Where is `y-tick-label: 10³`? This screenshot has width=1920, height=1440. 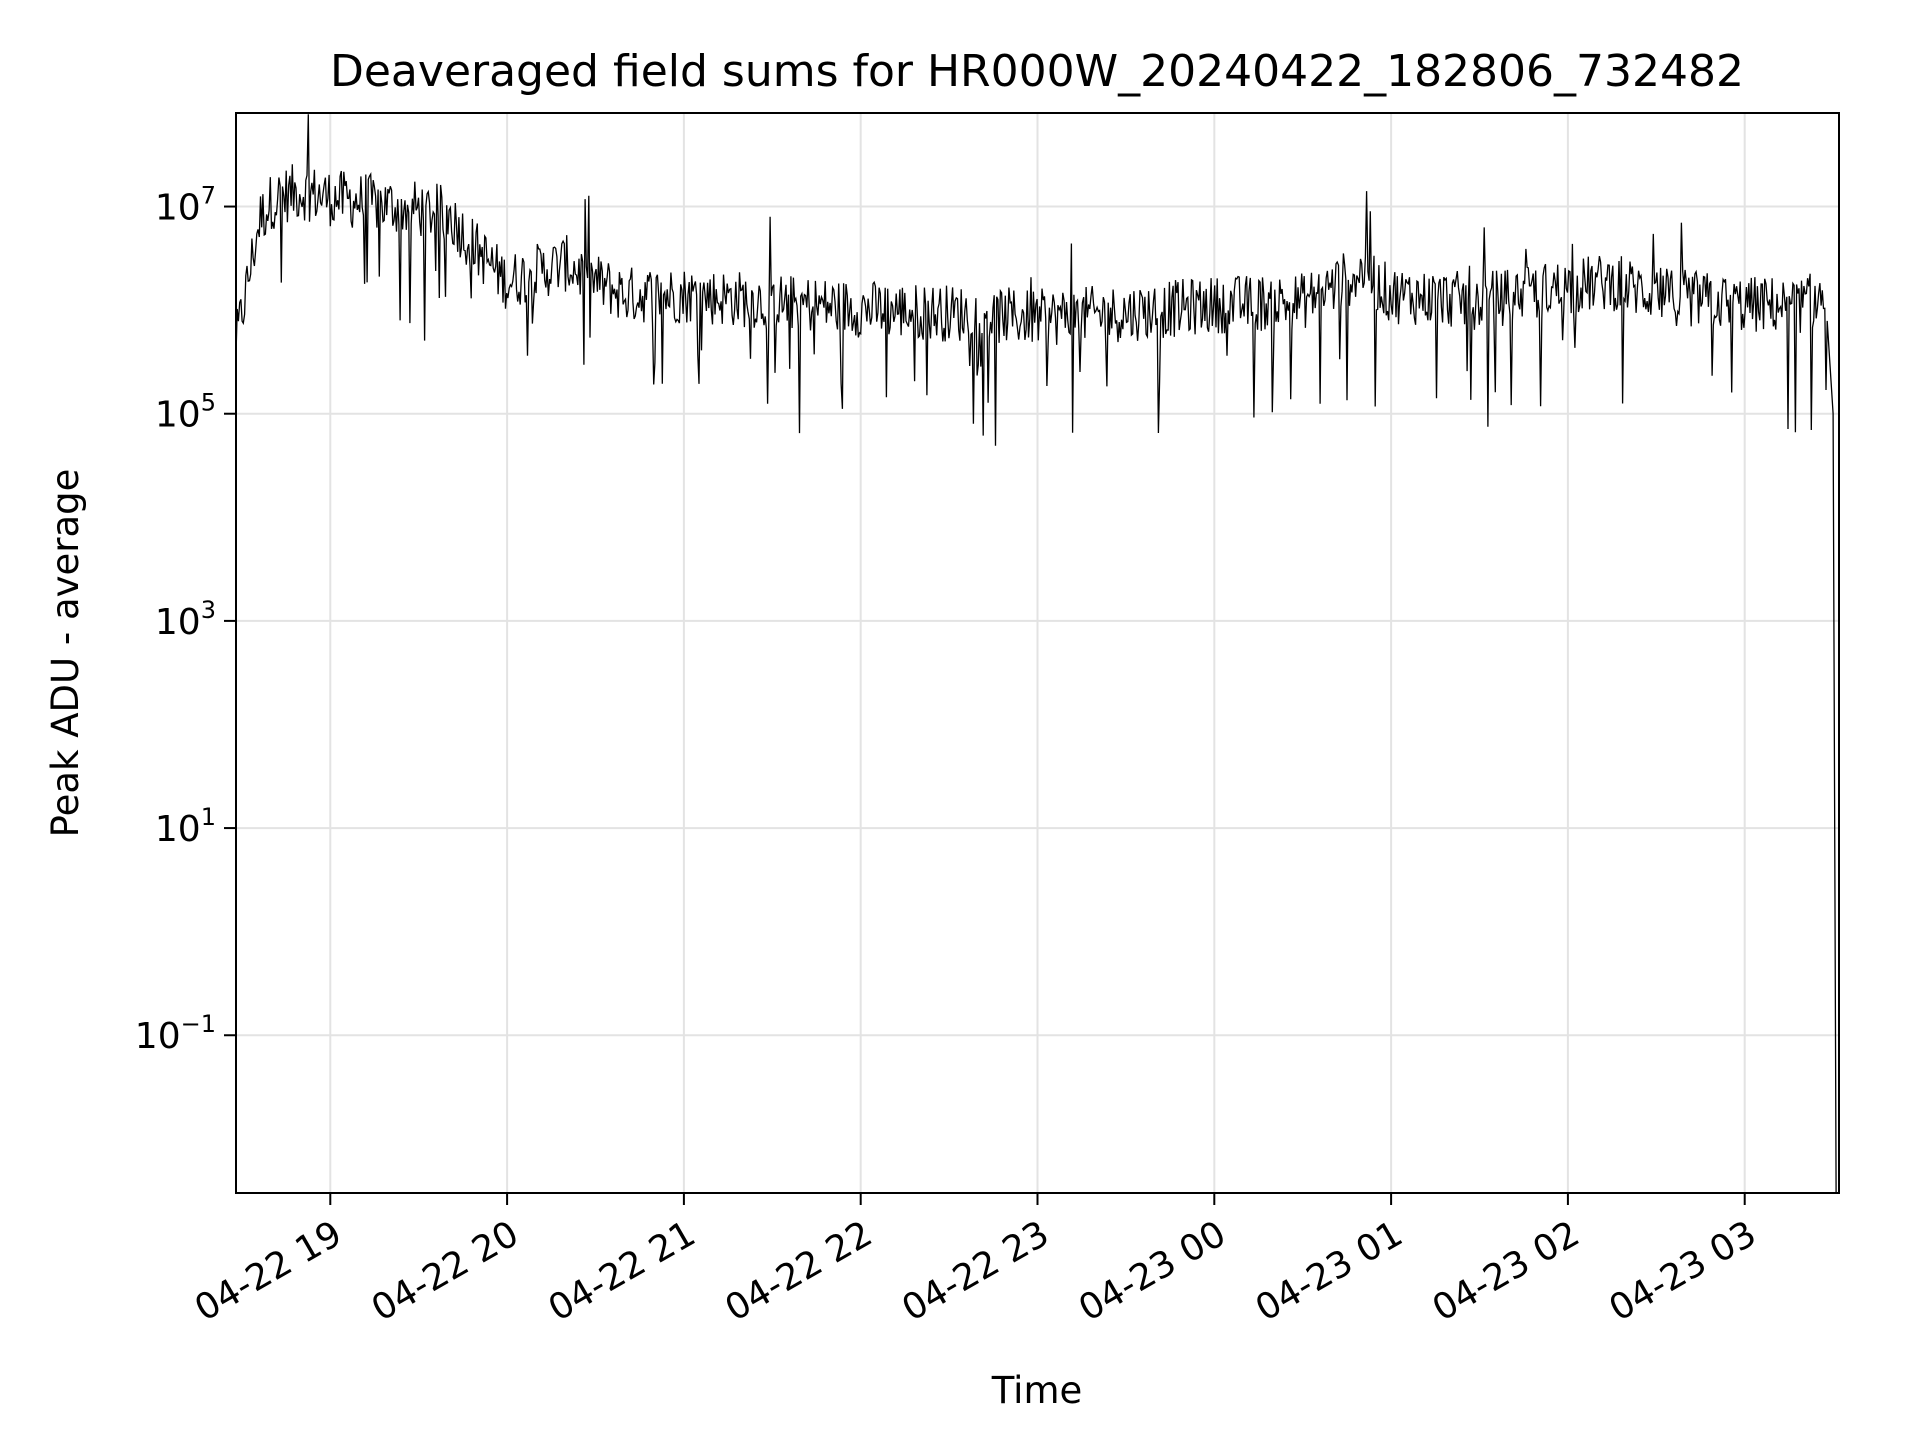
y-tick-label: 10³ is located at coordinates (185, 619).